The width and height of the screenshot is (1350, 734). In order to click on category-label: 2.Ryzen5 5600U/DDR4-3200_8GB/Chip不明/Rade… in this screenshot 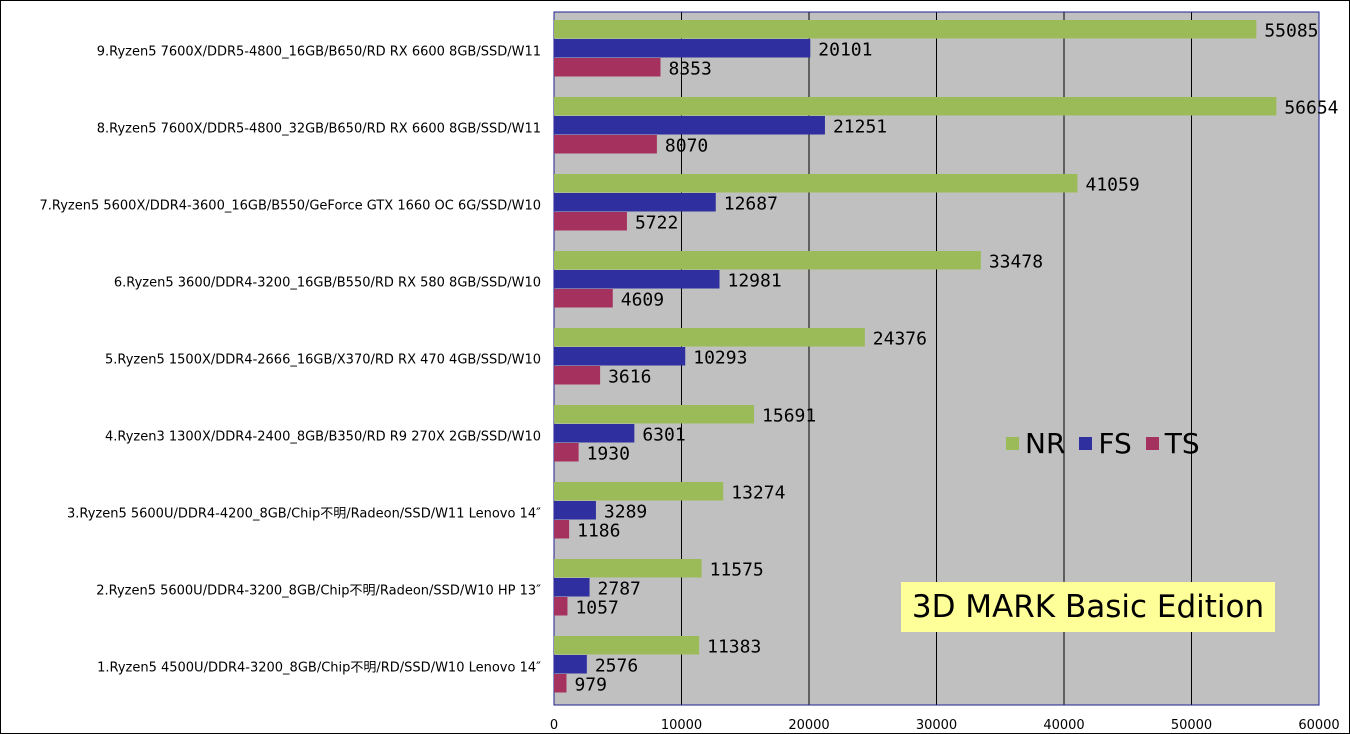, I will do `click(318, 591)`.